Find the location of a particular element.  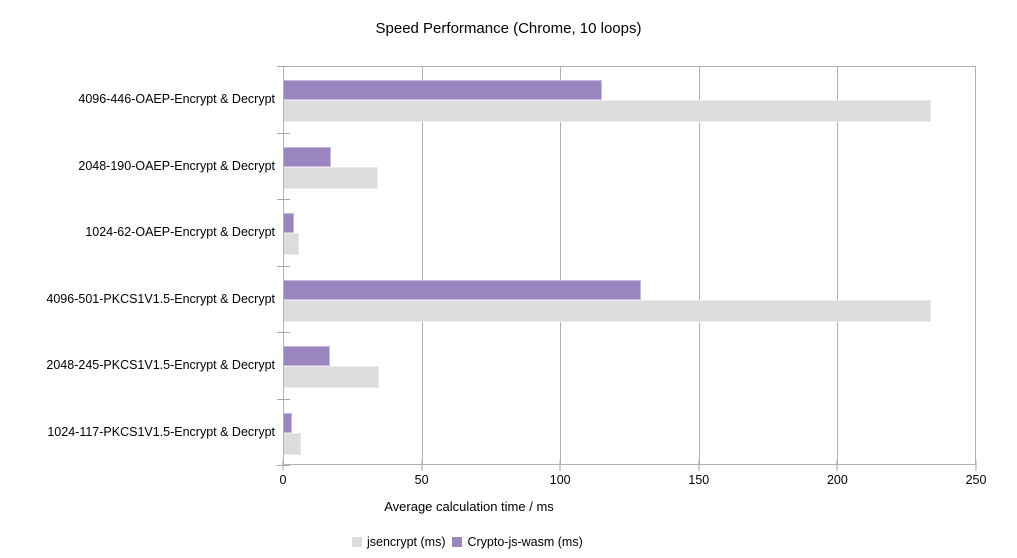

x-axis-title: Average calculation time / ms is located at coordinates (469, 506).